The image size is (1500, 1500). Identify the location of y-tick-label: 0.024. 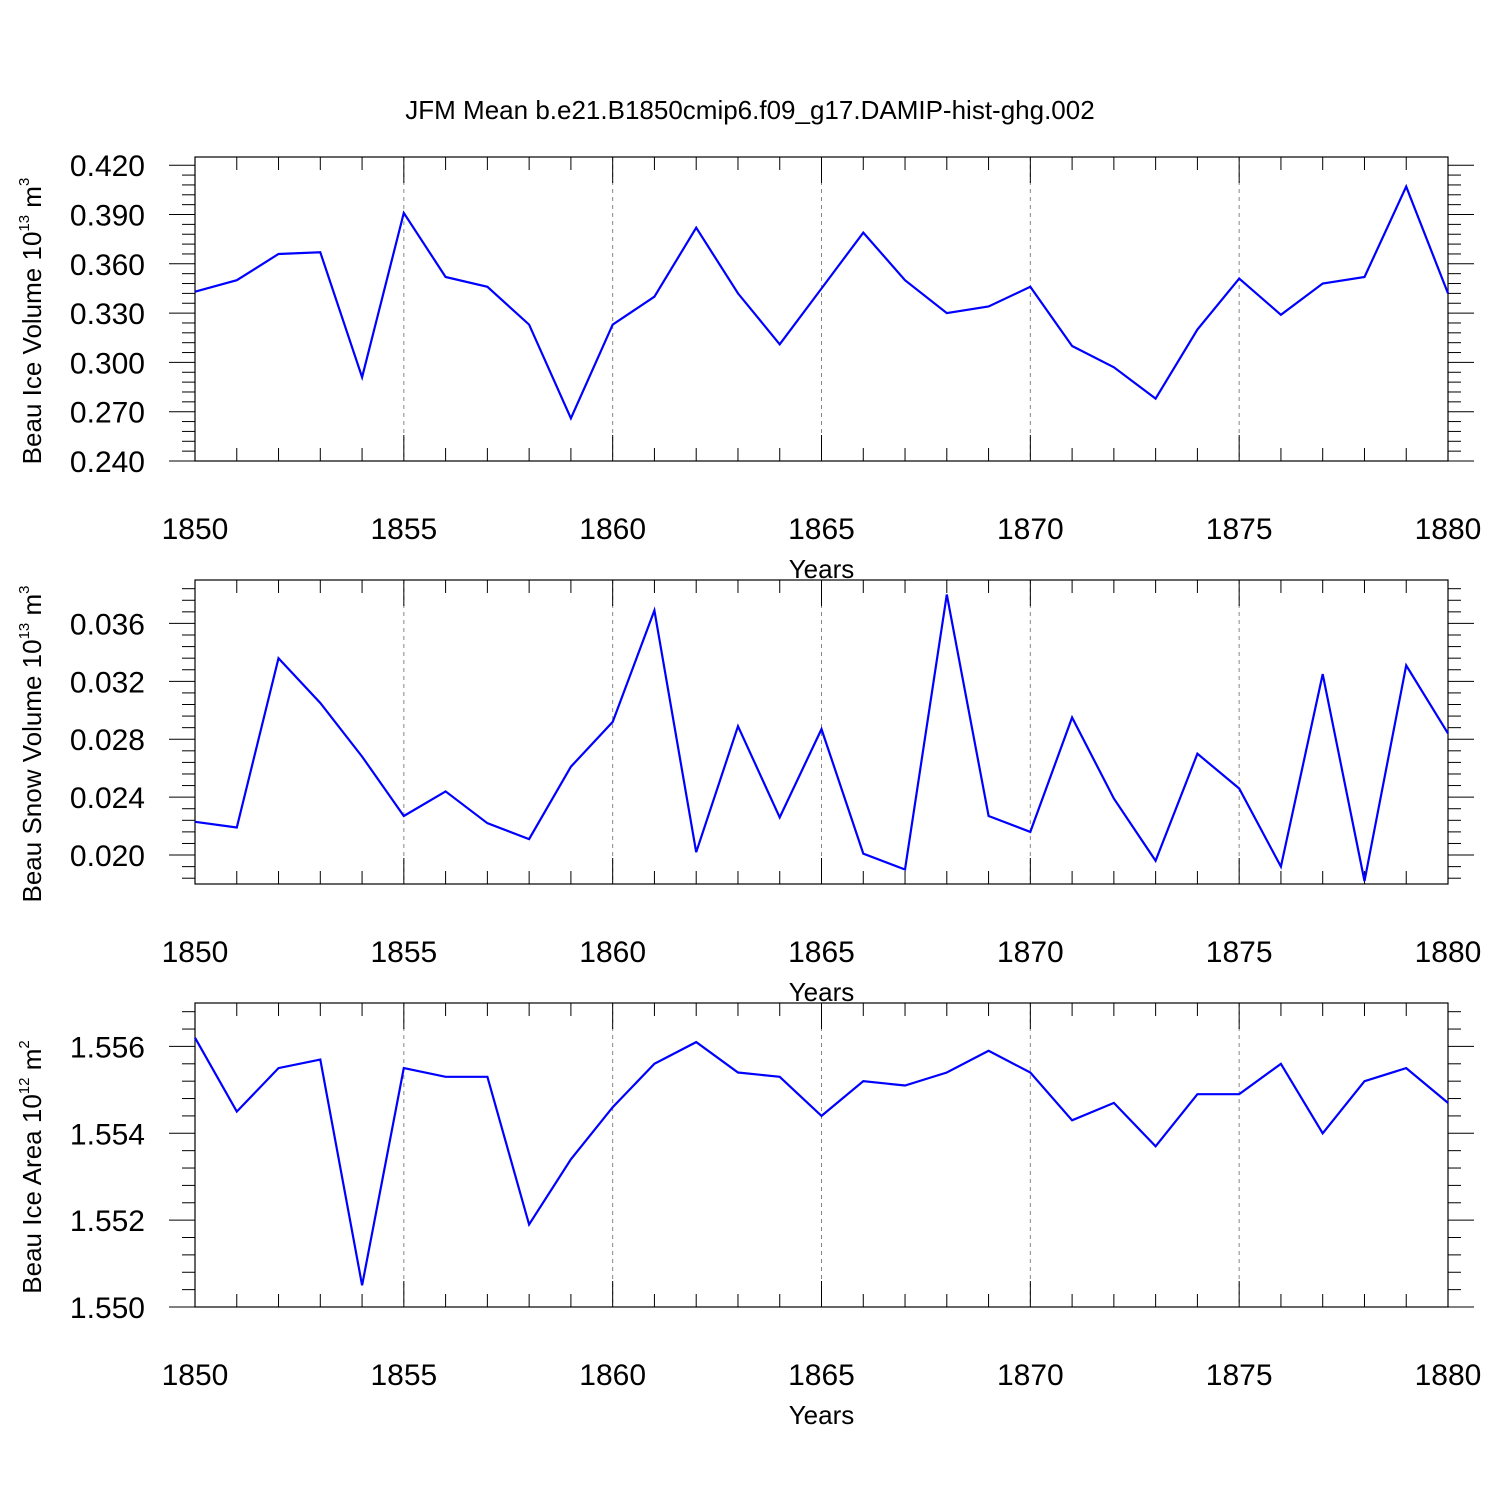
(107, 798).